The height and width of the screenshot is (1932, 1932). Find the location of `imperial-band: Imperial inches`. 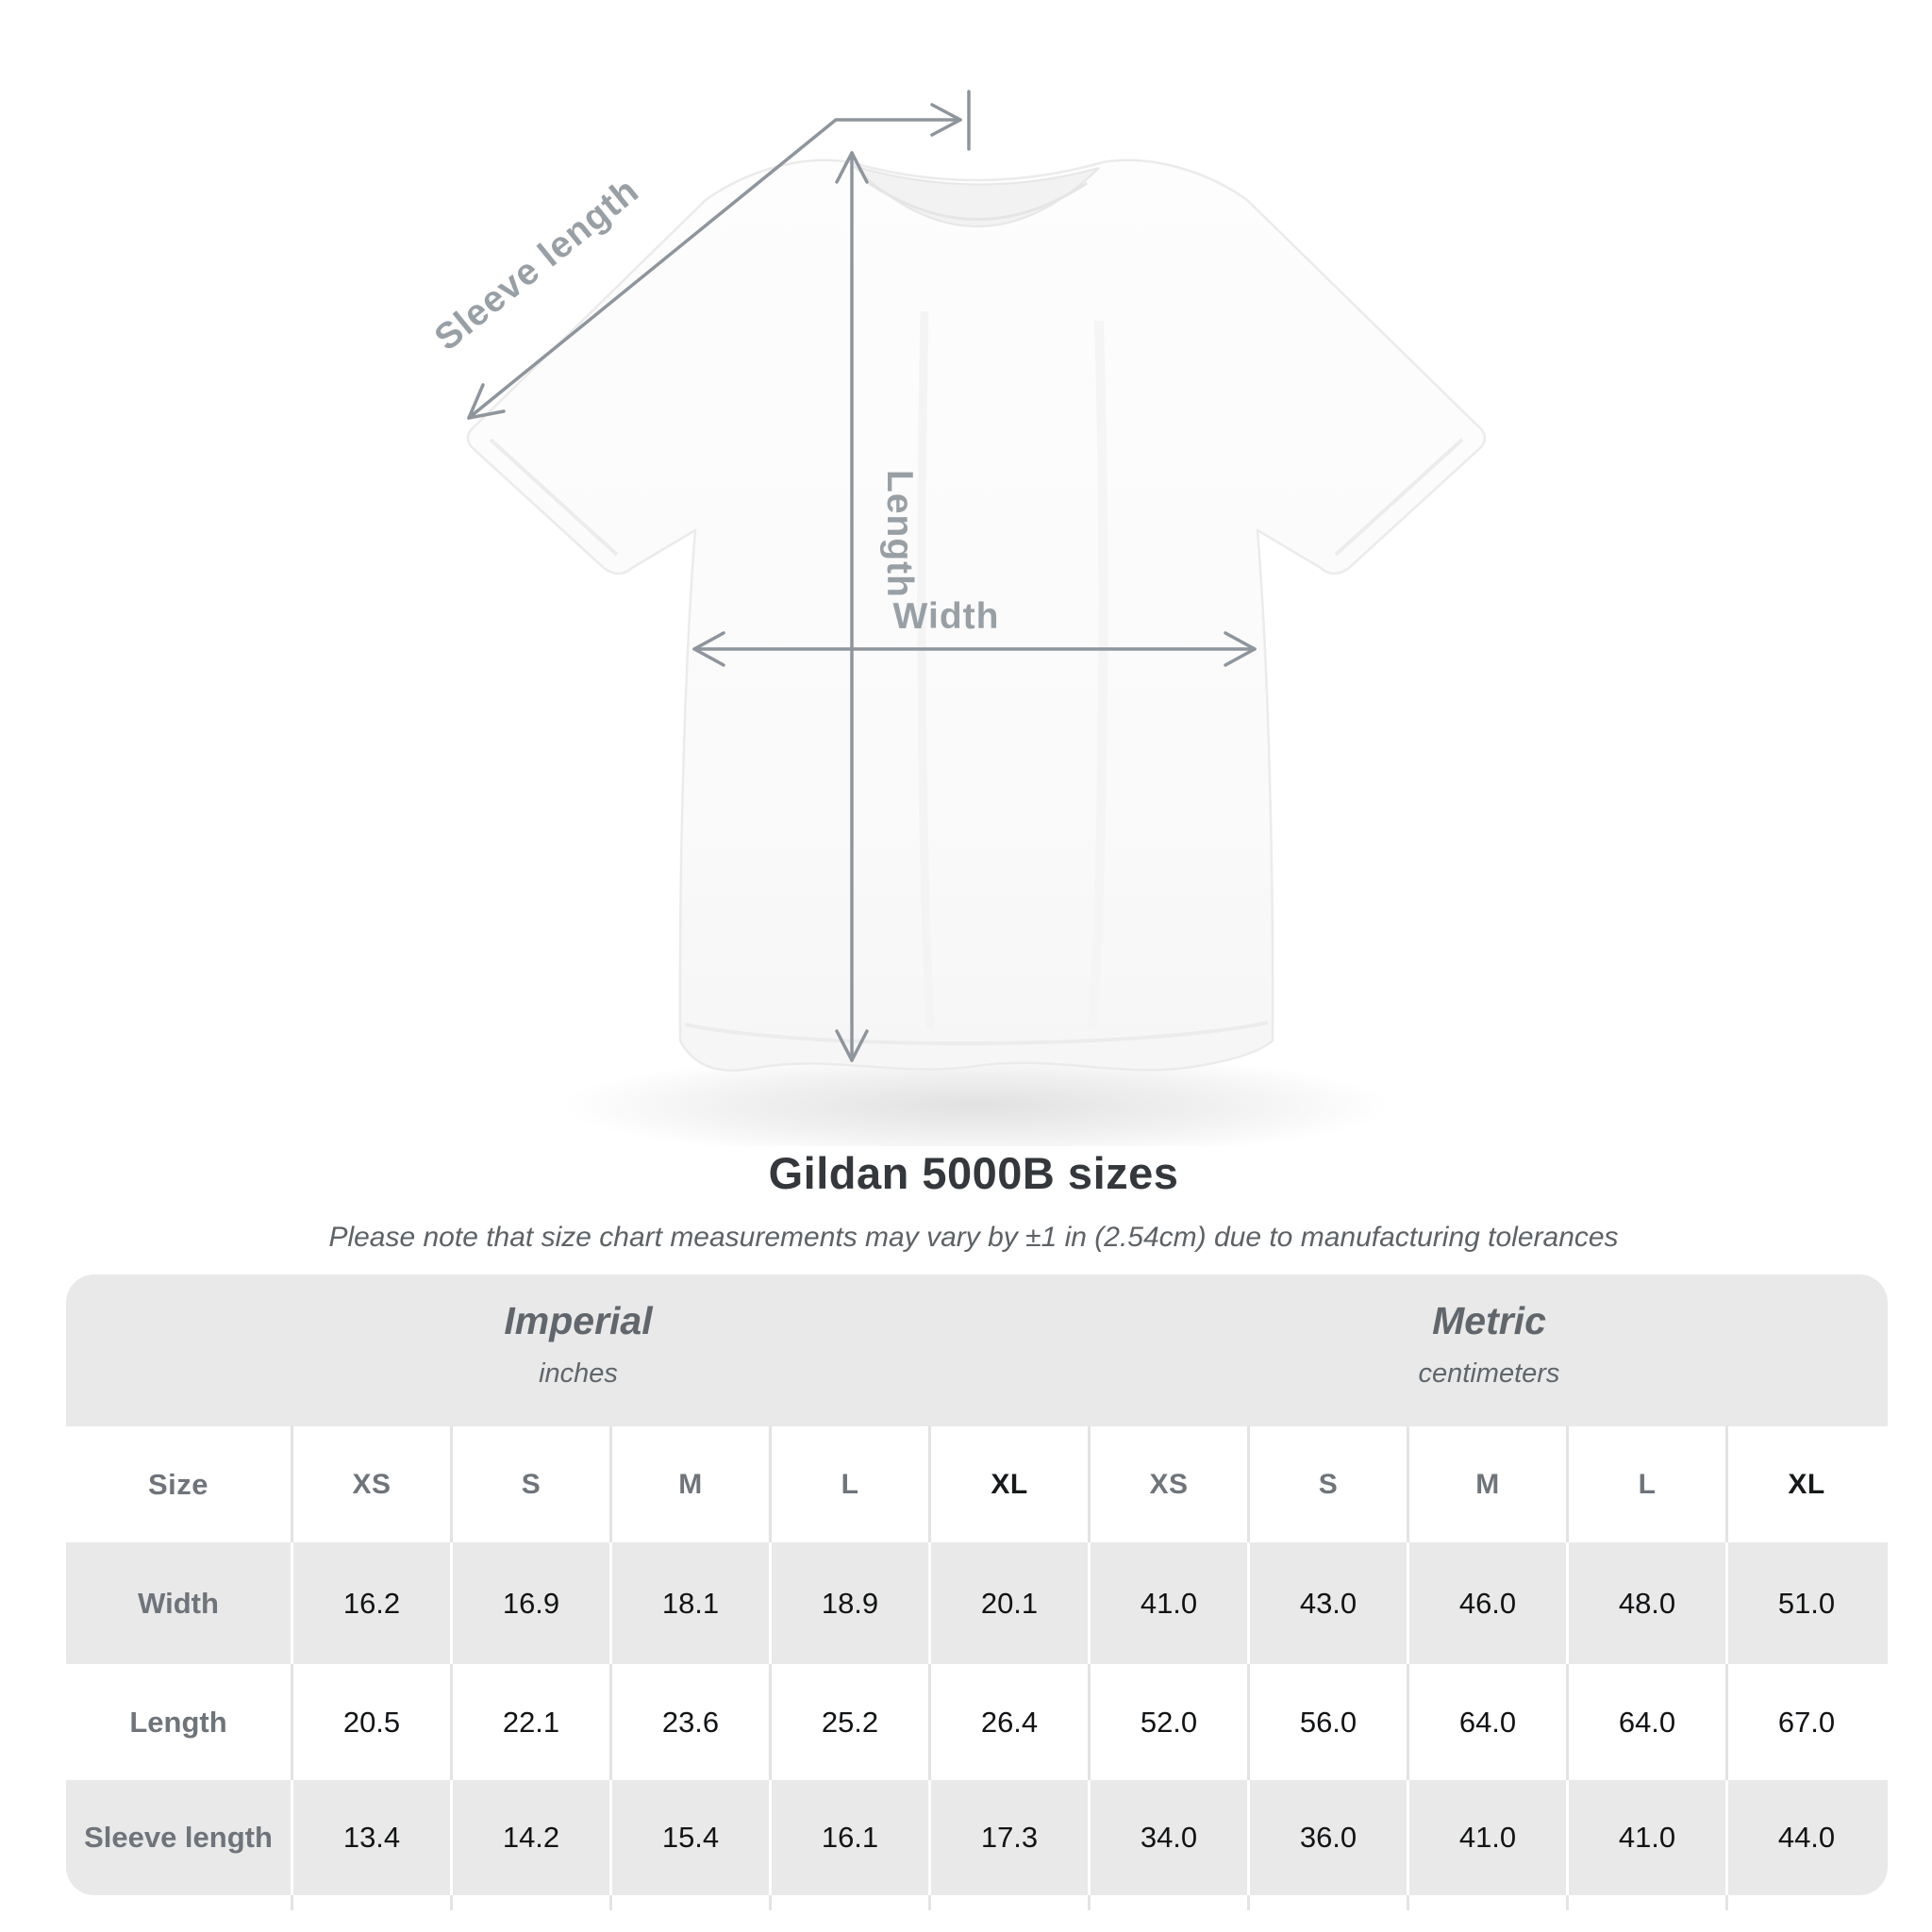

imperial-band: Imperial inches is located at coordinates (578, 1350).